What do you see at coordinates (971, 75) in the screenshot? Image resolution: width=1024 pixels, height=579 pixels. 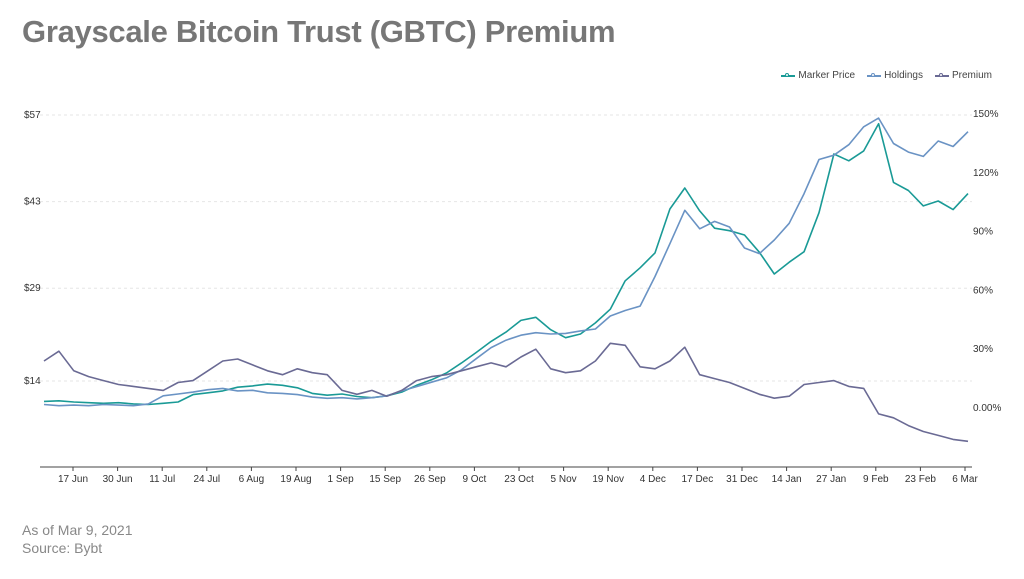 I see `legend-label-premium: Premium` at bounding box center [971, 75].